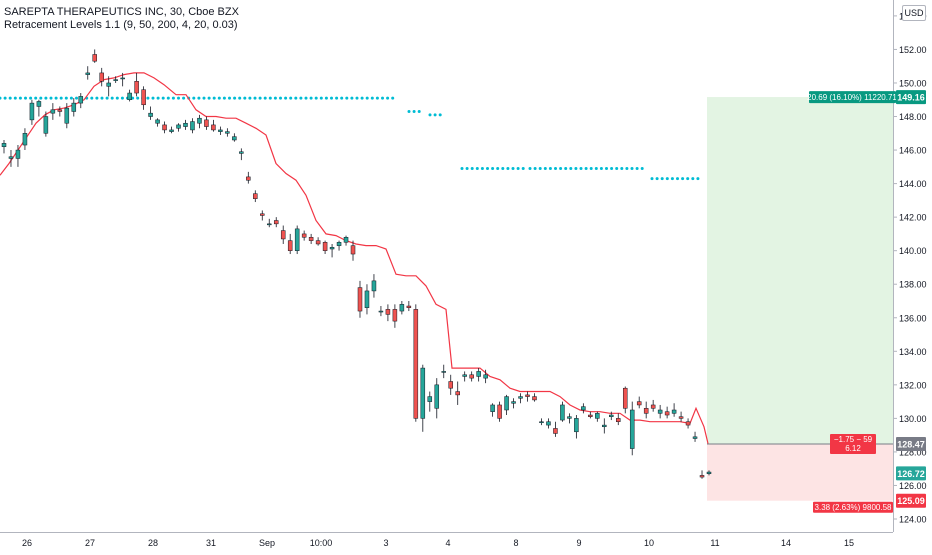  What do you see at coordinates (911, 500) in the screenshot?
I see `stop-price-tag` at bounding box center [911, 500].